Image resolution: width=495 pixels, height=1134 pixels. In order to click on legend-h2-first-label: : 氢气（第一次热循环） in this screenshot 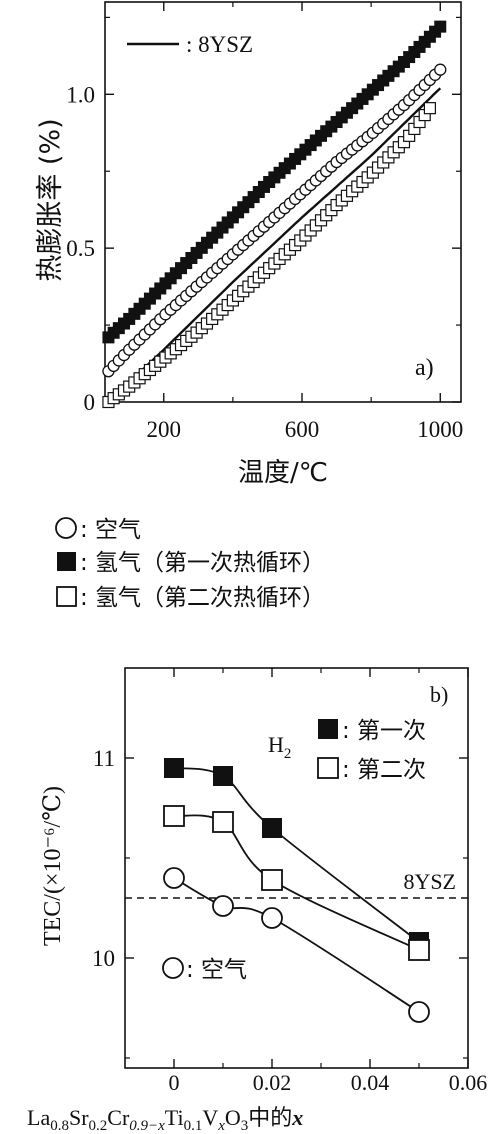, I will do `click(202, 563)`.